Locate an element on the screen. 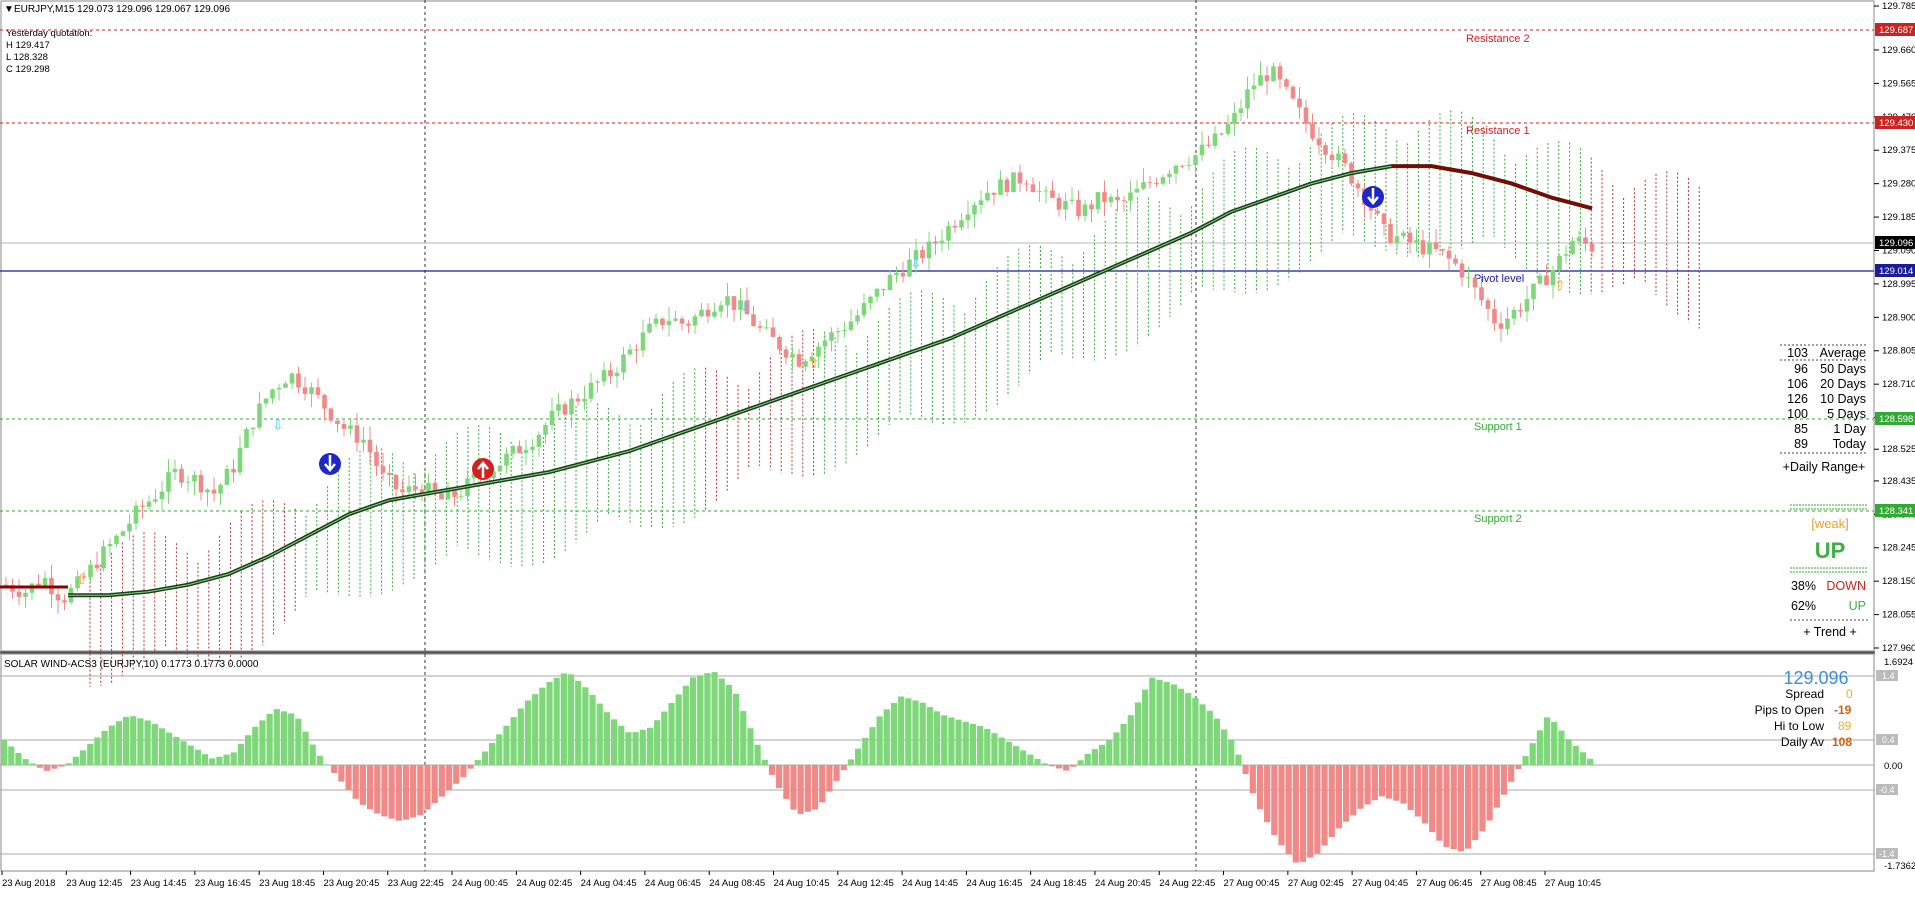 This screenshot has width=1915, height=897. sell-signal-icon is located at coordinates (330, 464).